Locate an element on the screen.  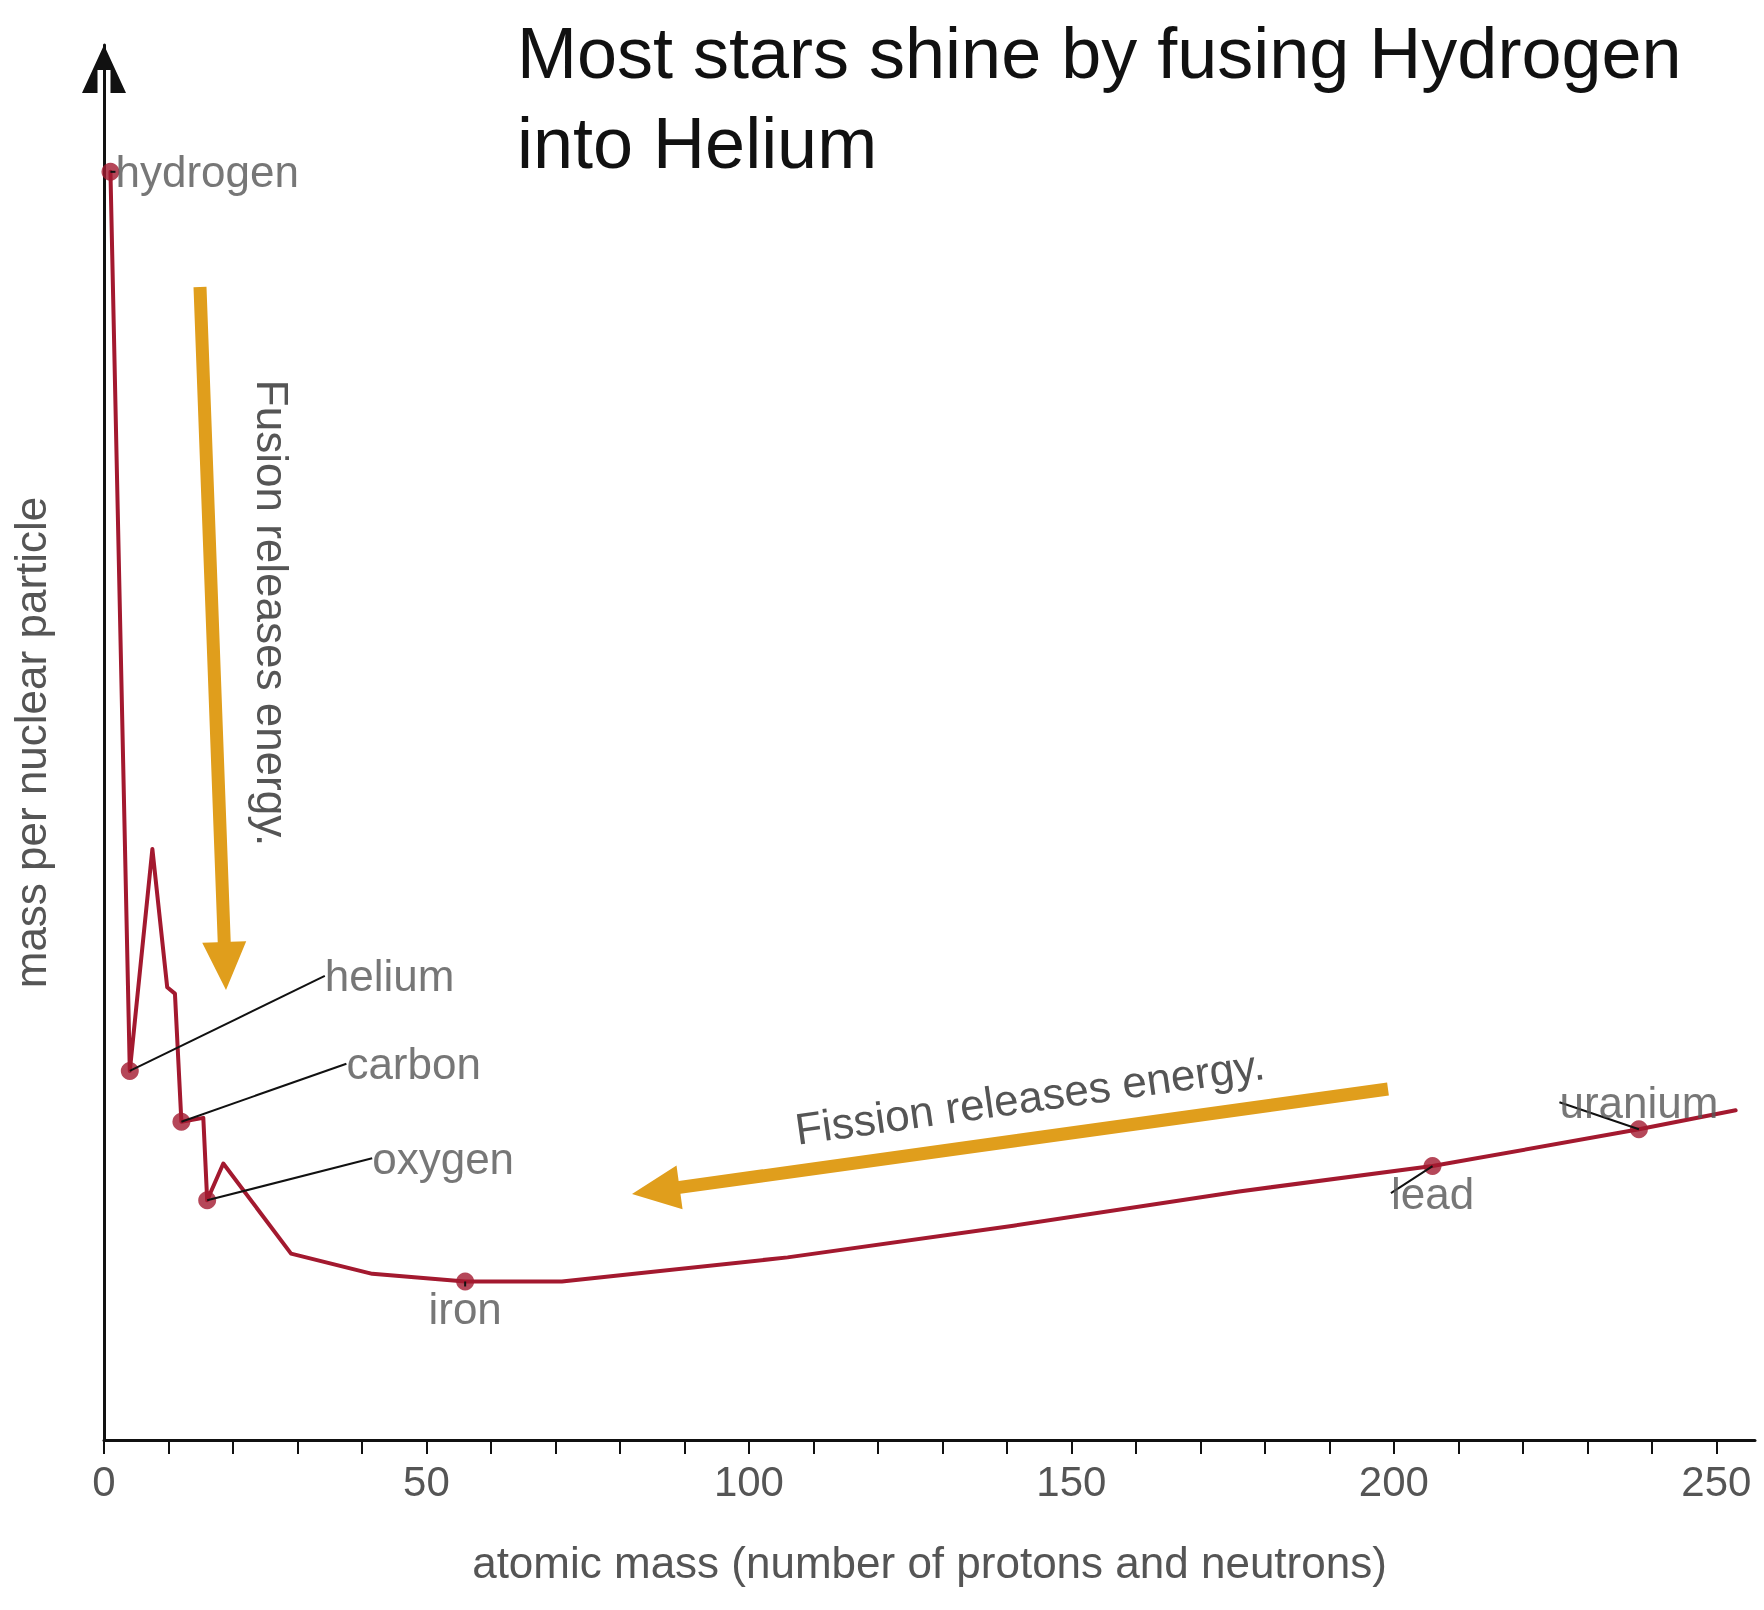
x-tick-label: 100 is located at coordinates (748, 1481).